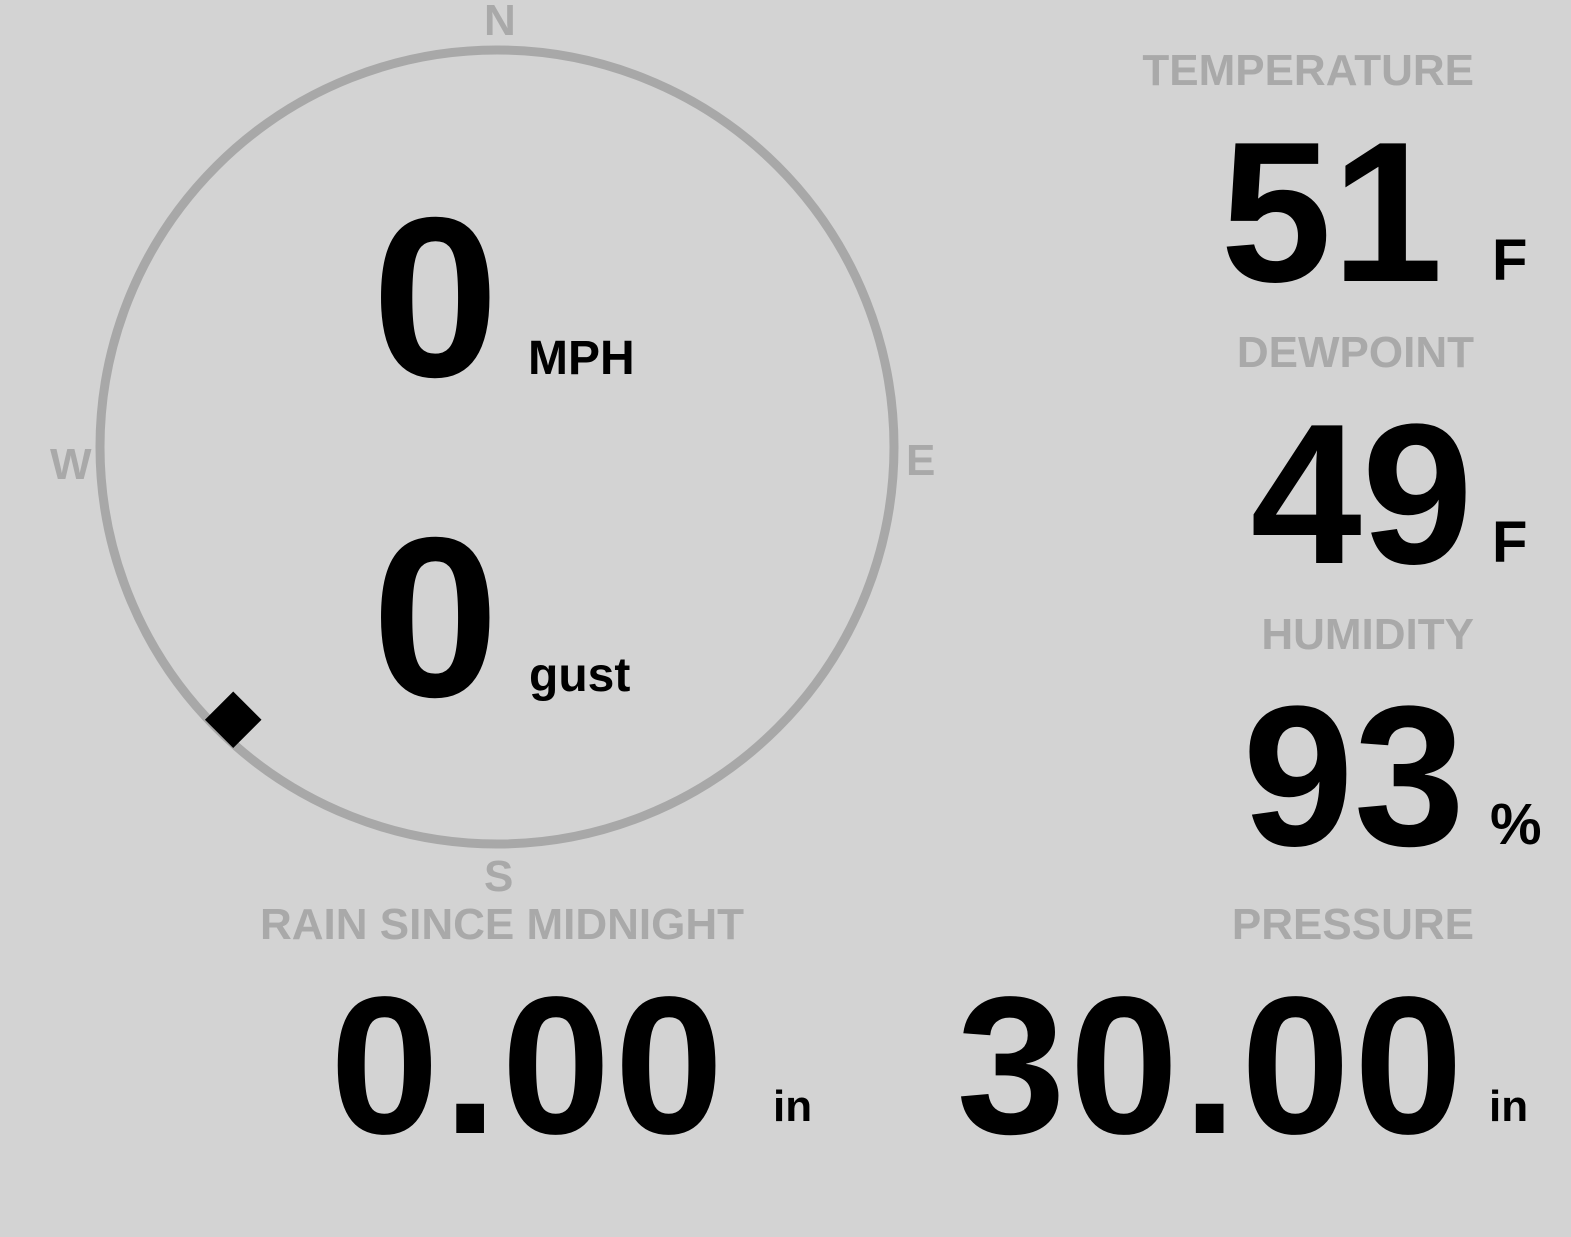  I want to click on temperature-value: 51, so click(1331, 212).